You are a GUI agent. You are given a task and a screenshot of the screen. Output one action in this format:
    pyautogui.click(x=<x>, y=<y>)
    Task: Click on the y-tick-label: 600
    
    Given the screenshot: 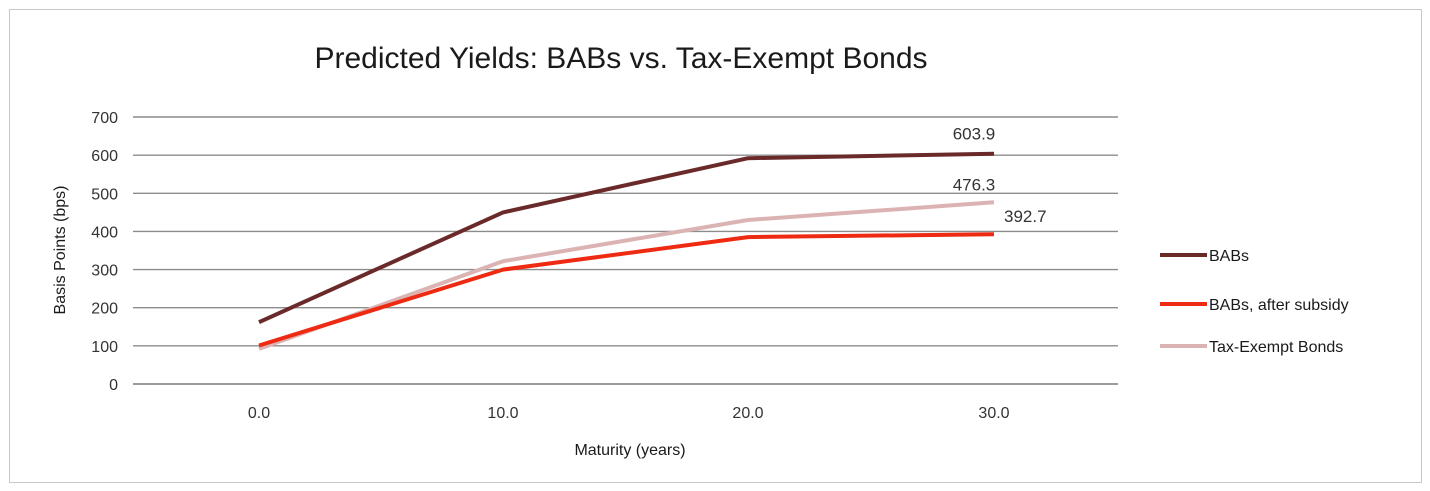 What is the action you would take?
    pyautogui.click(x=104, y=156)
    